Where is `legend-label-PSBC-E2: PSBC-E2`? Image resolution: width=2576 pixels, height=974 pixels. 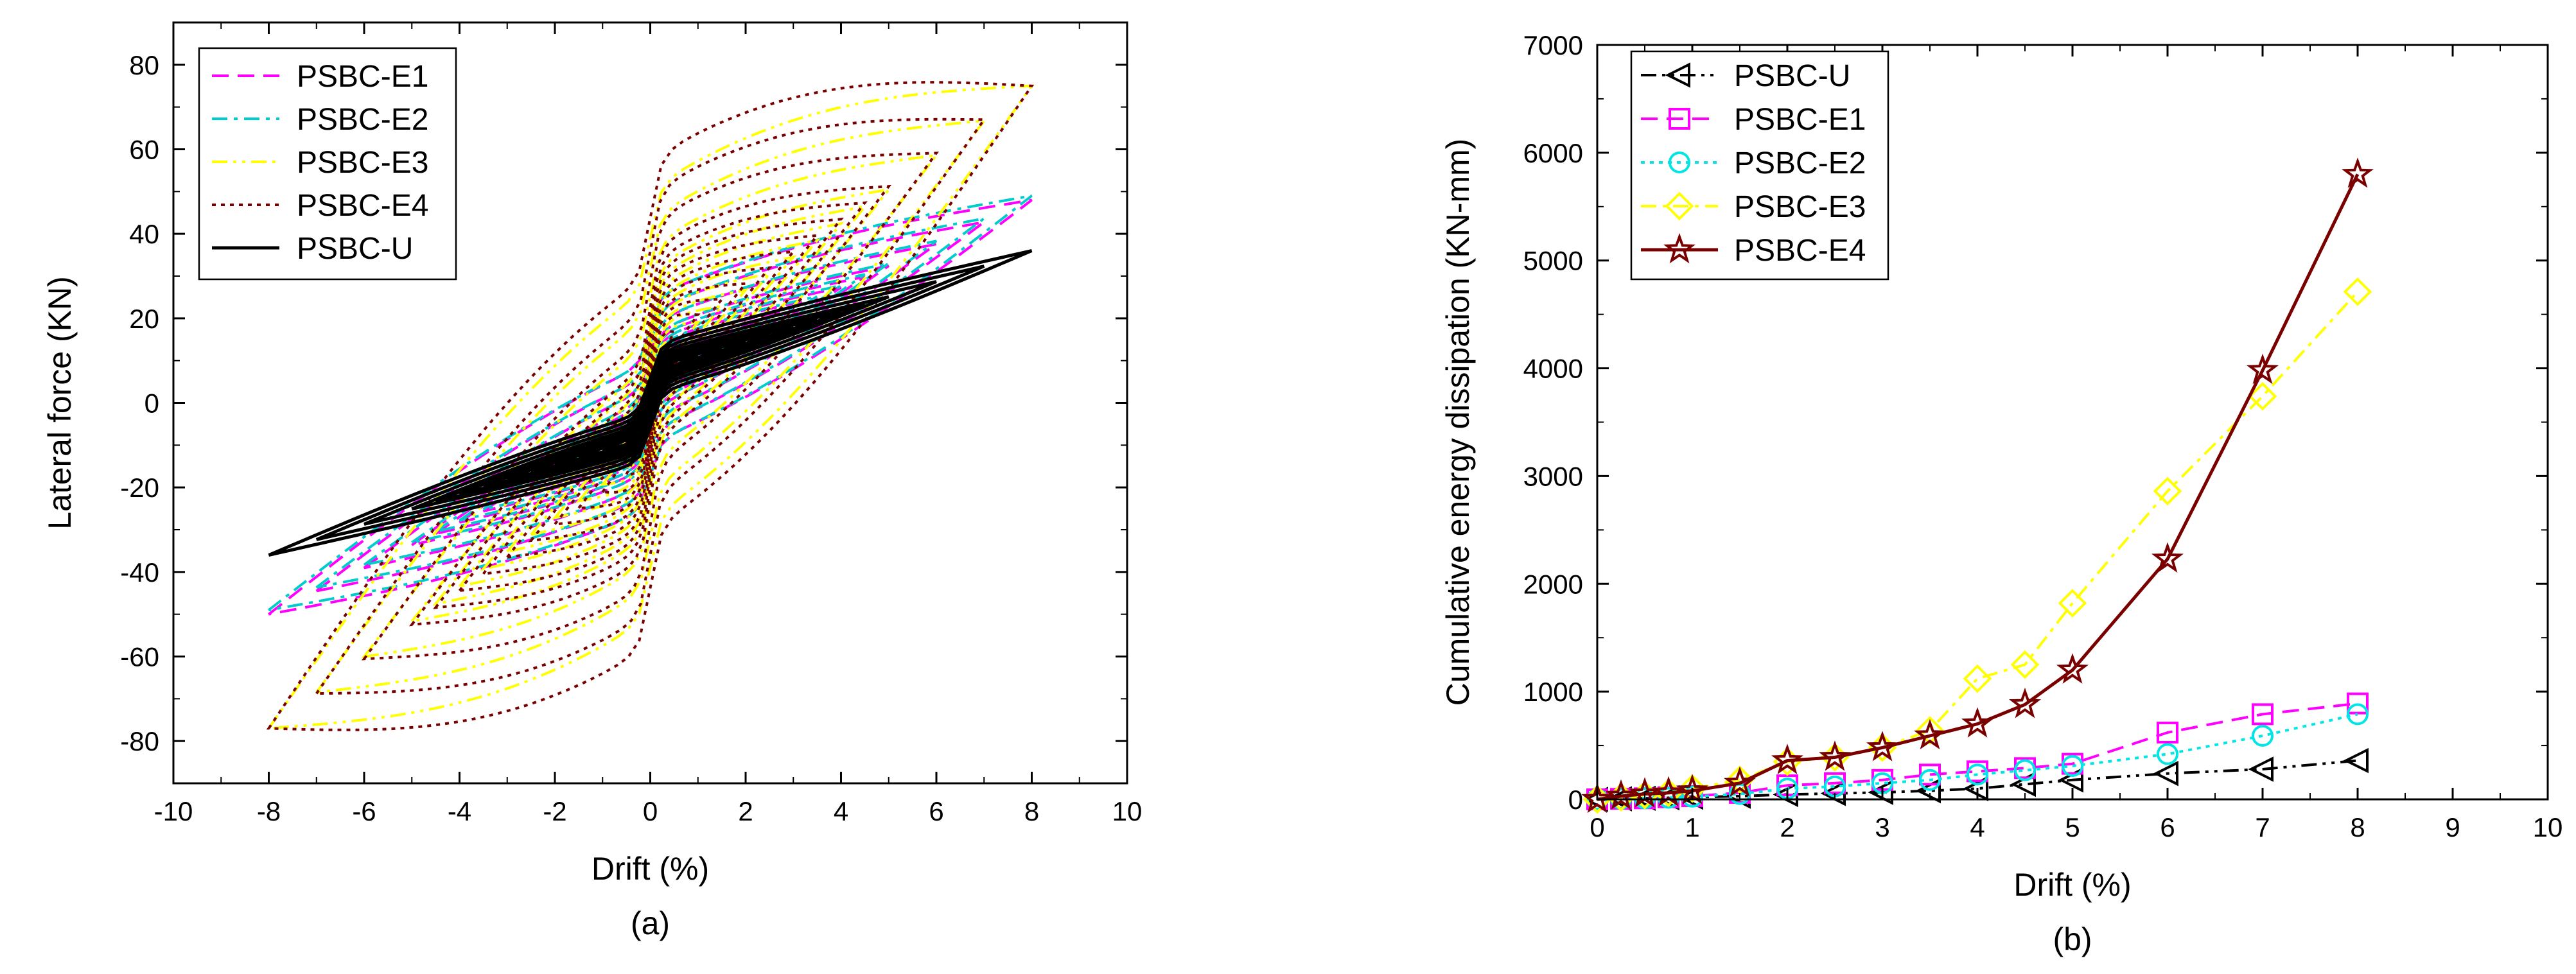
legend-label-PSBC-E2: PSBC-E2 is located at coordinates (1800, 163).